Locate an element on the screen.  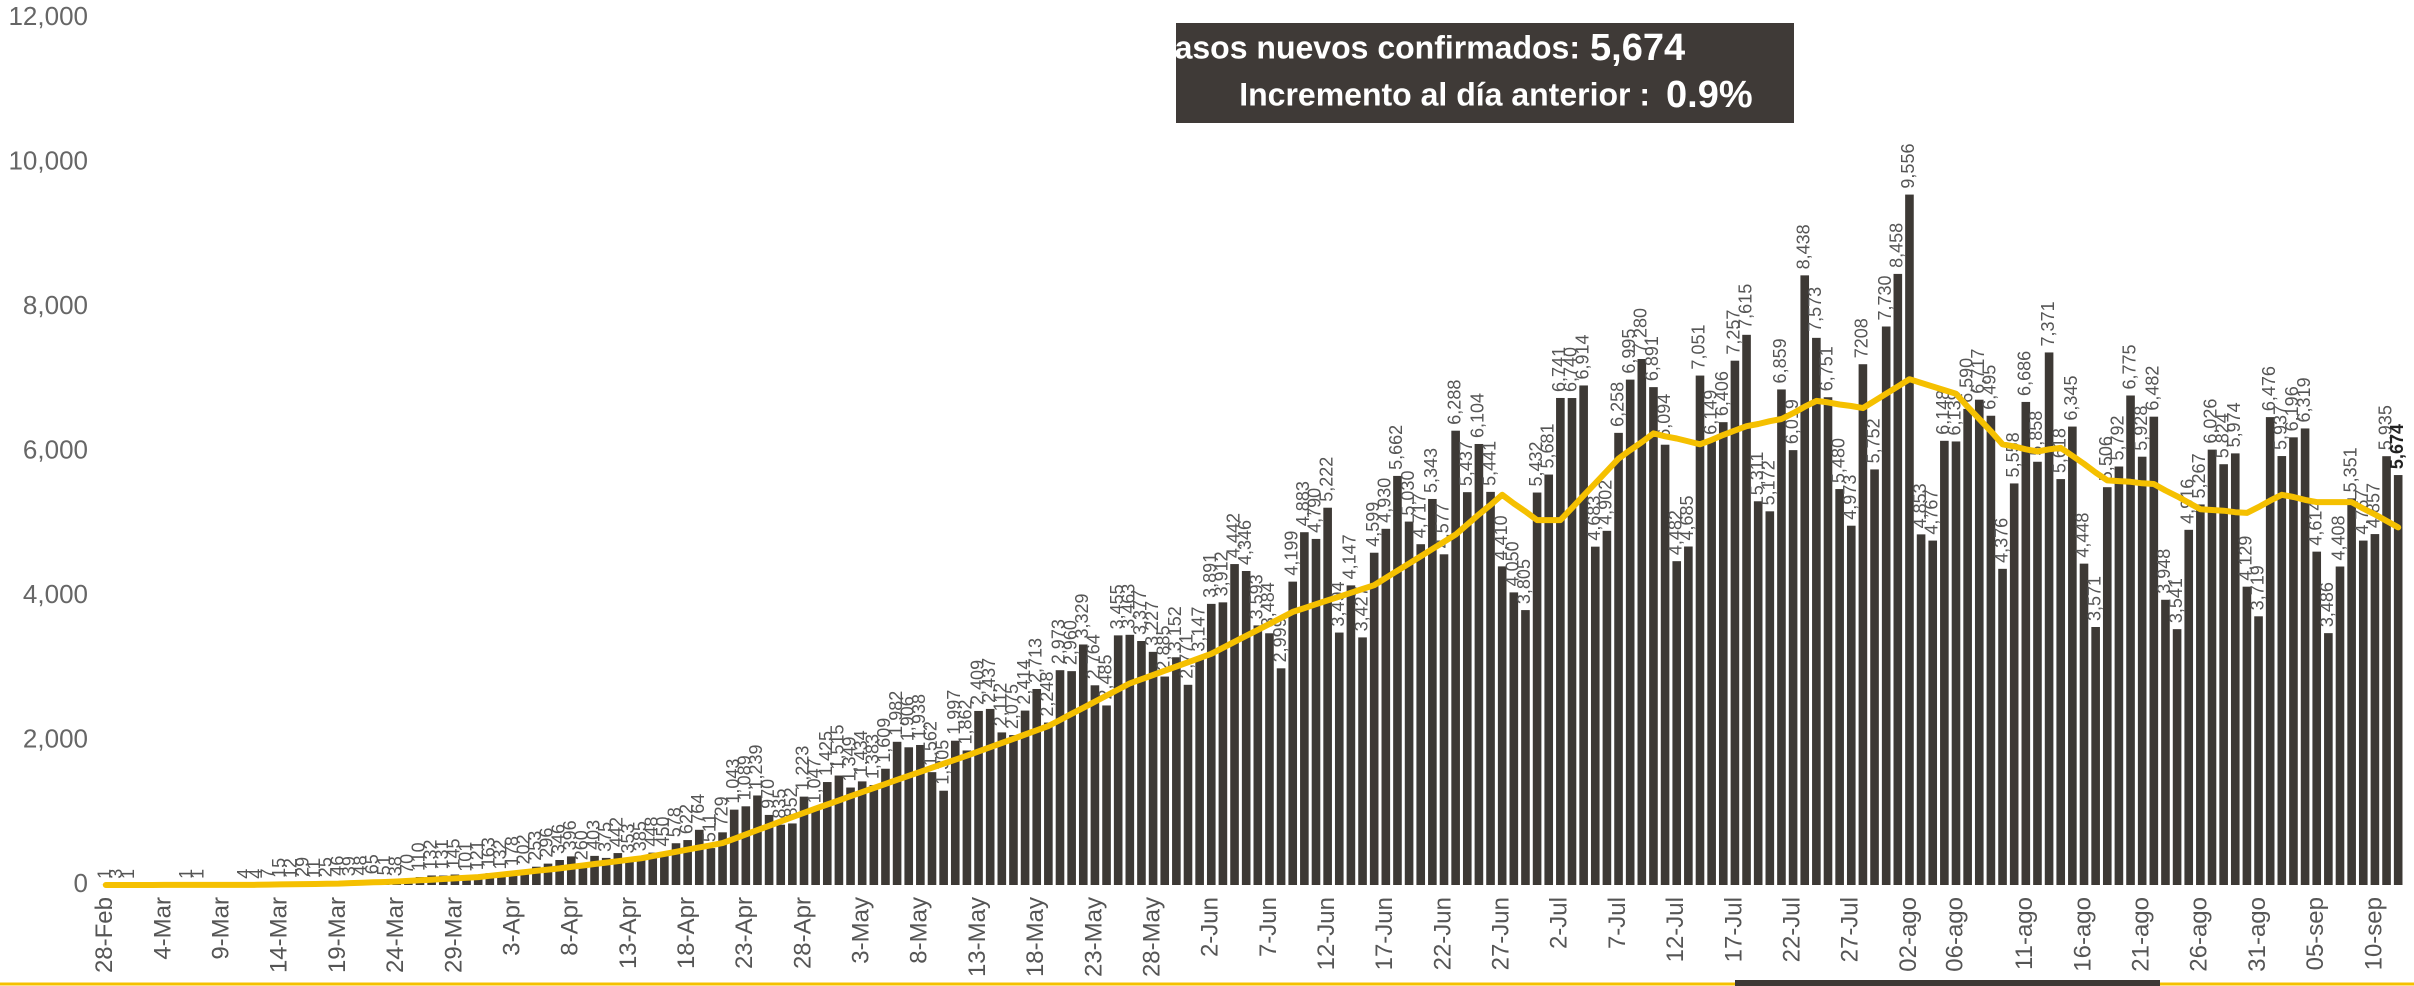
data-label: 1 is located at coordinates (128, 874).